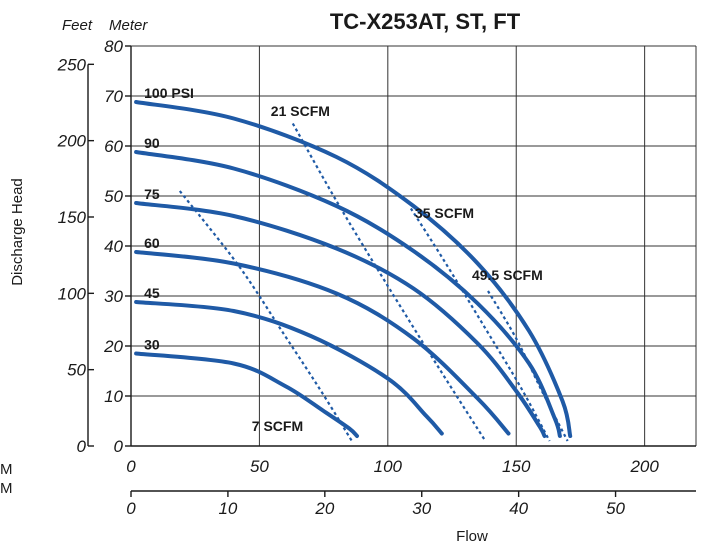 Image resolution: width=714 pixels, height=546 pixels. I want to click on curve-label-3: 60, so click(152, 243).